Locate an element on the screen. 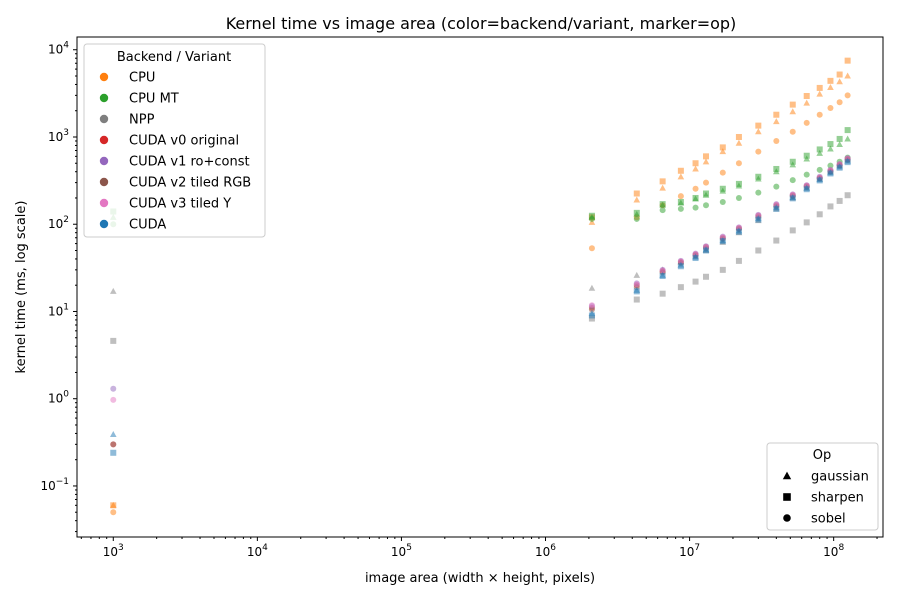 This screenshot has width=900, height=600. legend-backend-title: Backend / Variant is located at coordinates (174, 57).